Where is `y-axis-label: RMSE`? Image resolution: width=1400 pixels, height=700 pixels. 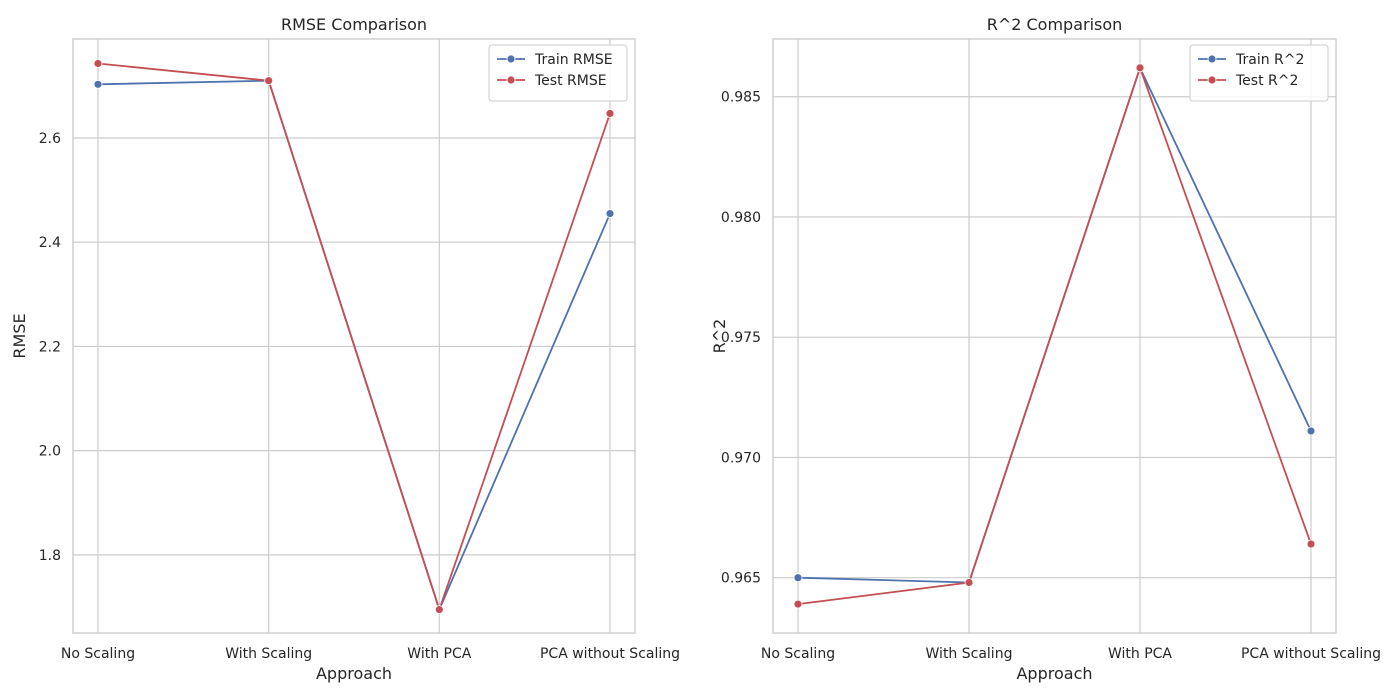 y-axis-label: RMSE is located at coordinates (19, 335).